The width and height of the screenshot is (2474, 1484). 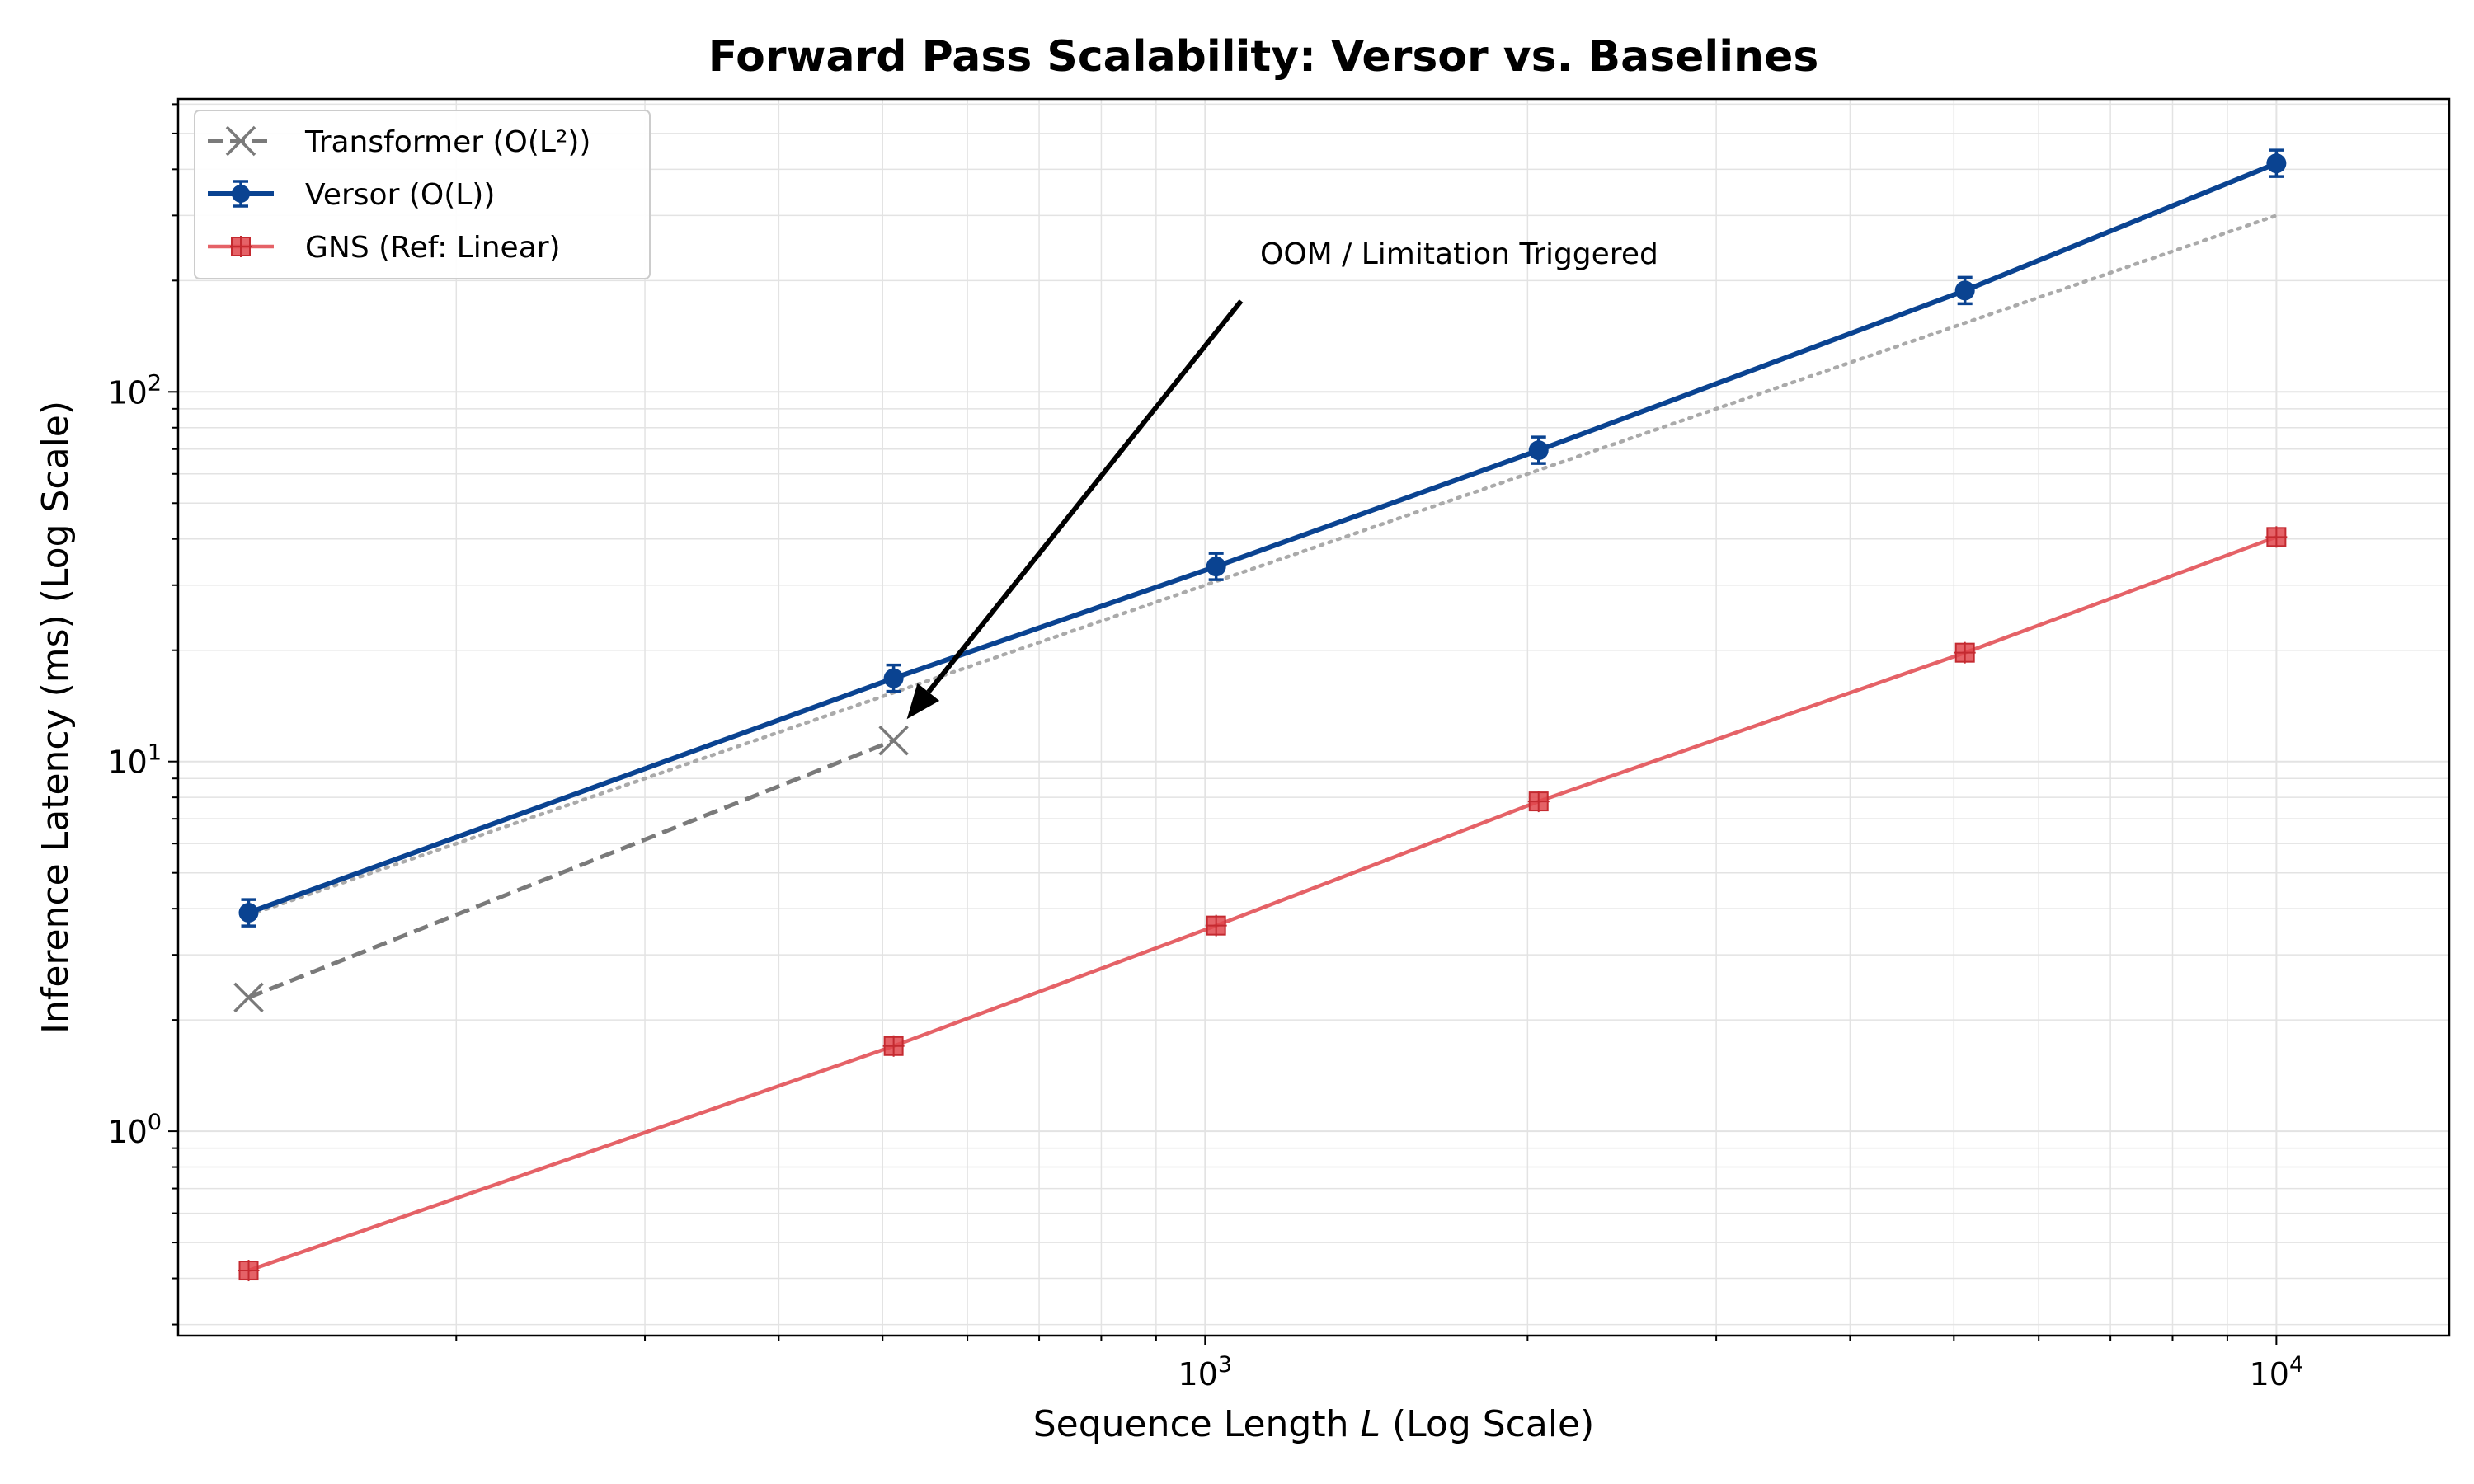 I want to click on legend-label: Transformer (O(L²)), so click(x=447, y=142).